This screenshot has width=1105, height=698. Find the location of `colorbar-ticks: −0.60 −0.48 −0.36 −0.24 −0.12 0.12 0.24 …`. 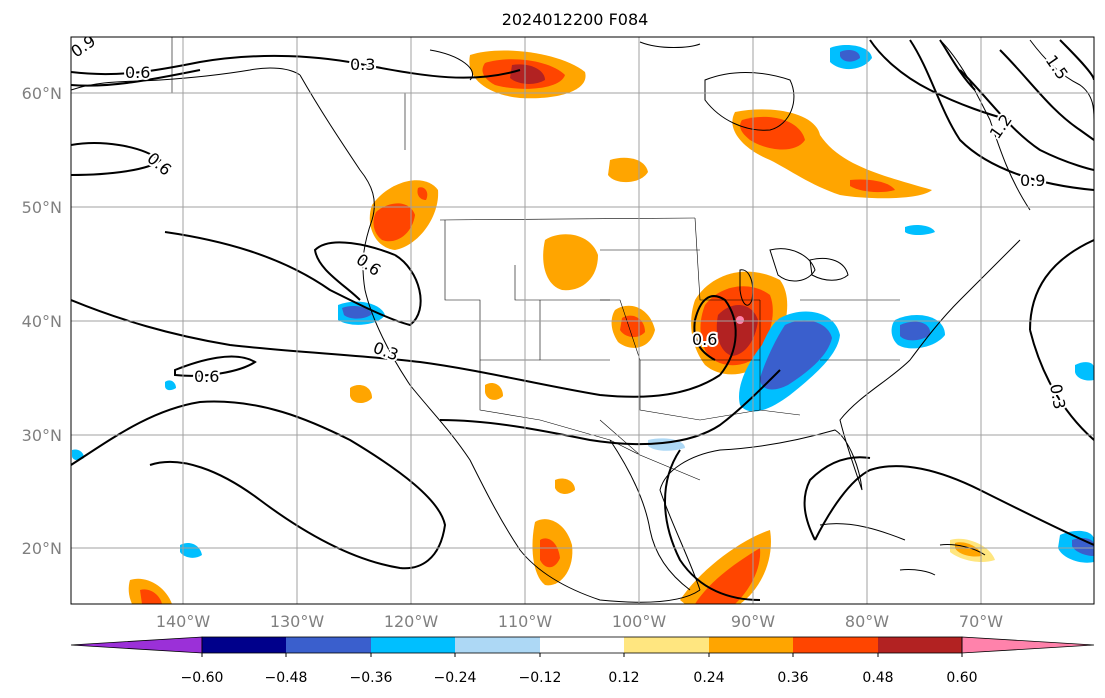

colorbar-ticks: −0.60 −0.48 −0.36 −0.24 −0.12 0.12 0.24 … is located at coordinates (579, 678).